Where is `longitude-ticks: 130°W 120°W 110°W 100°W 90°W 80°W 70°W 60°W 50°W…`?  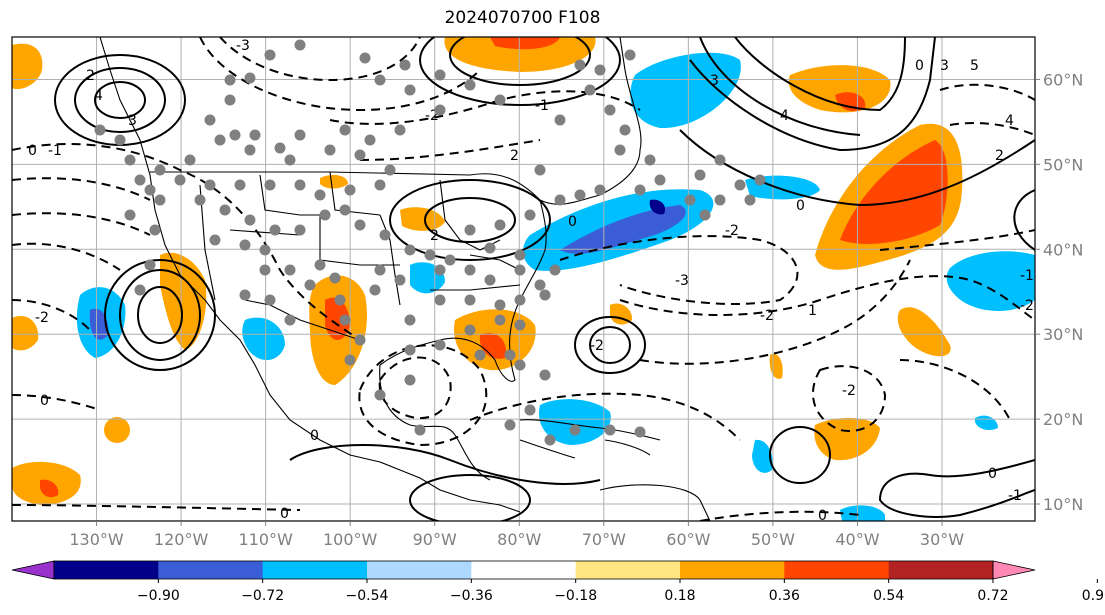 longitude-ticks: 130°W 120°W 110°W 100°W 90°W 80°W 70°W 60°W 50°W… is located at coordinates (516, 535).